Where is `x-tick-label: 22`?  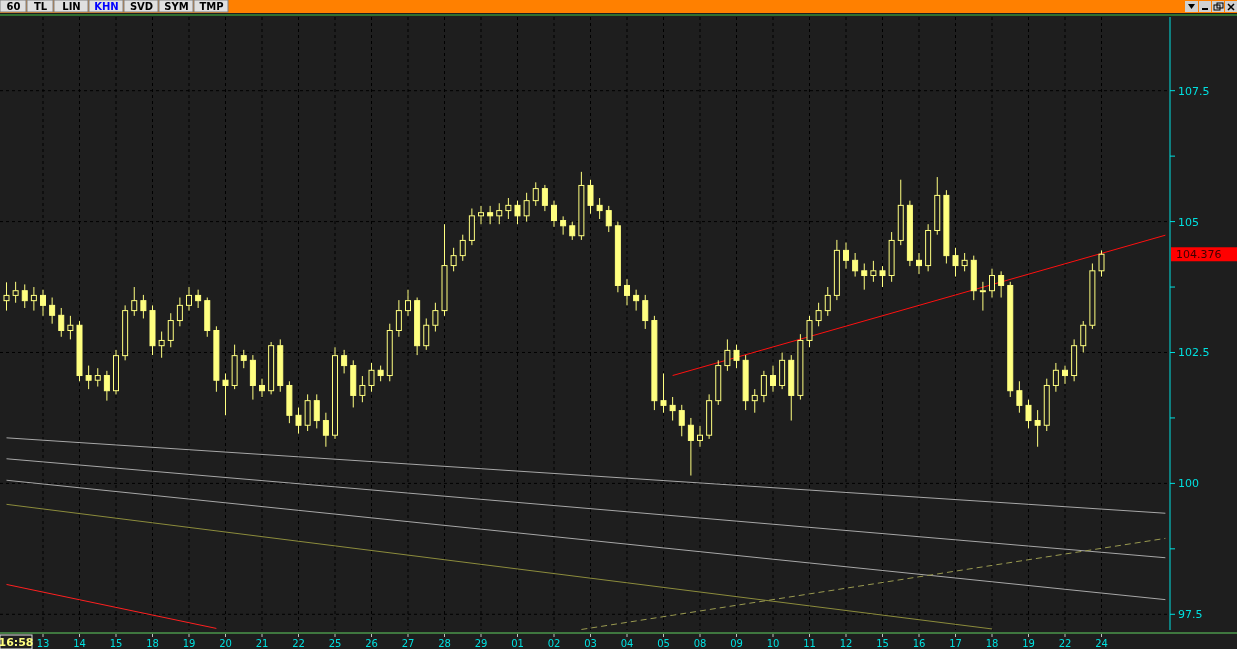
x-tick-label: 22 is located at coordinates (1065, 643).